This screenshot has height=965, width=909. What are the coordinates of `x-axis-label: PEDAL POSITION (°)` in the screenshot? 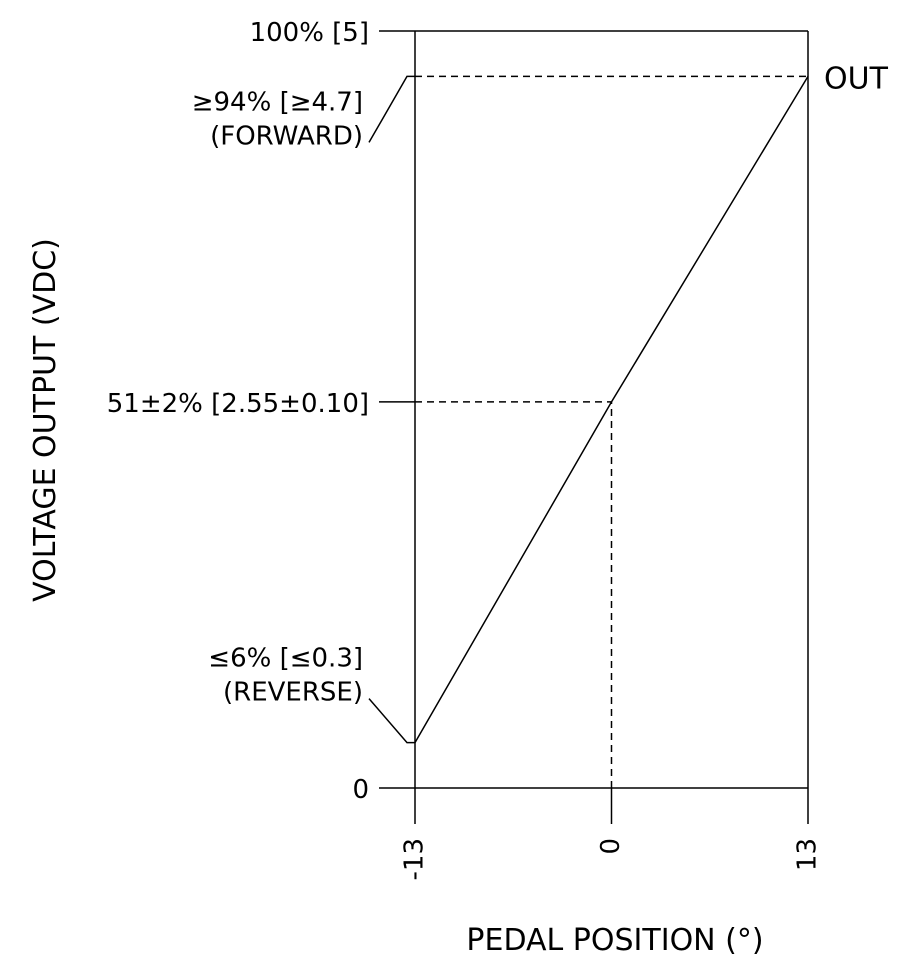 It's located at (614, 940).